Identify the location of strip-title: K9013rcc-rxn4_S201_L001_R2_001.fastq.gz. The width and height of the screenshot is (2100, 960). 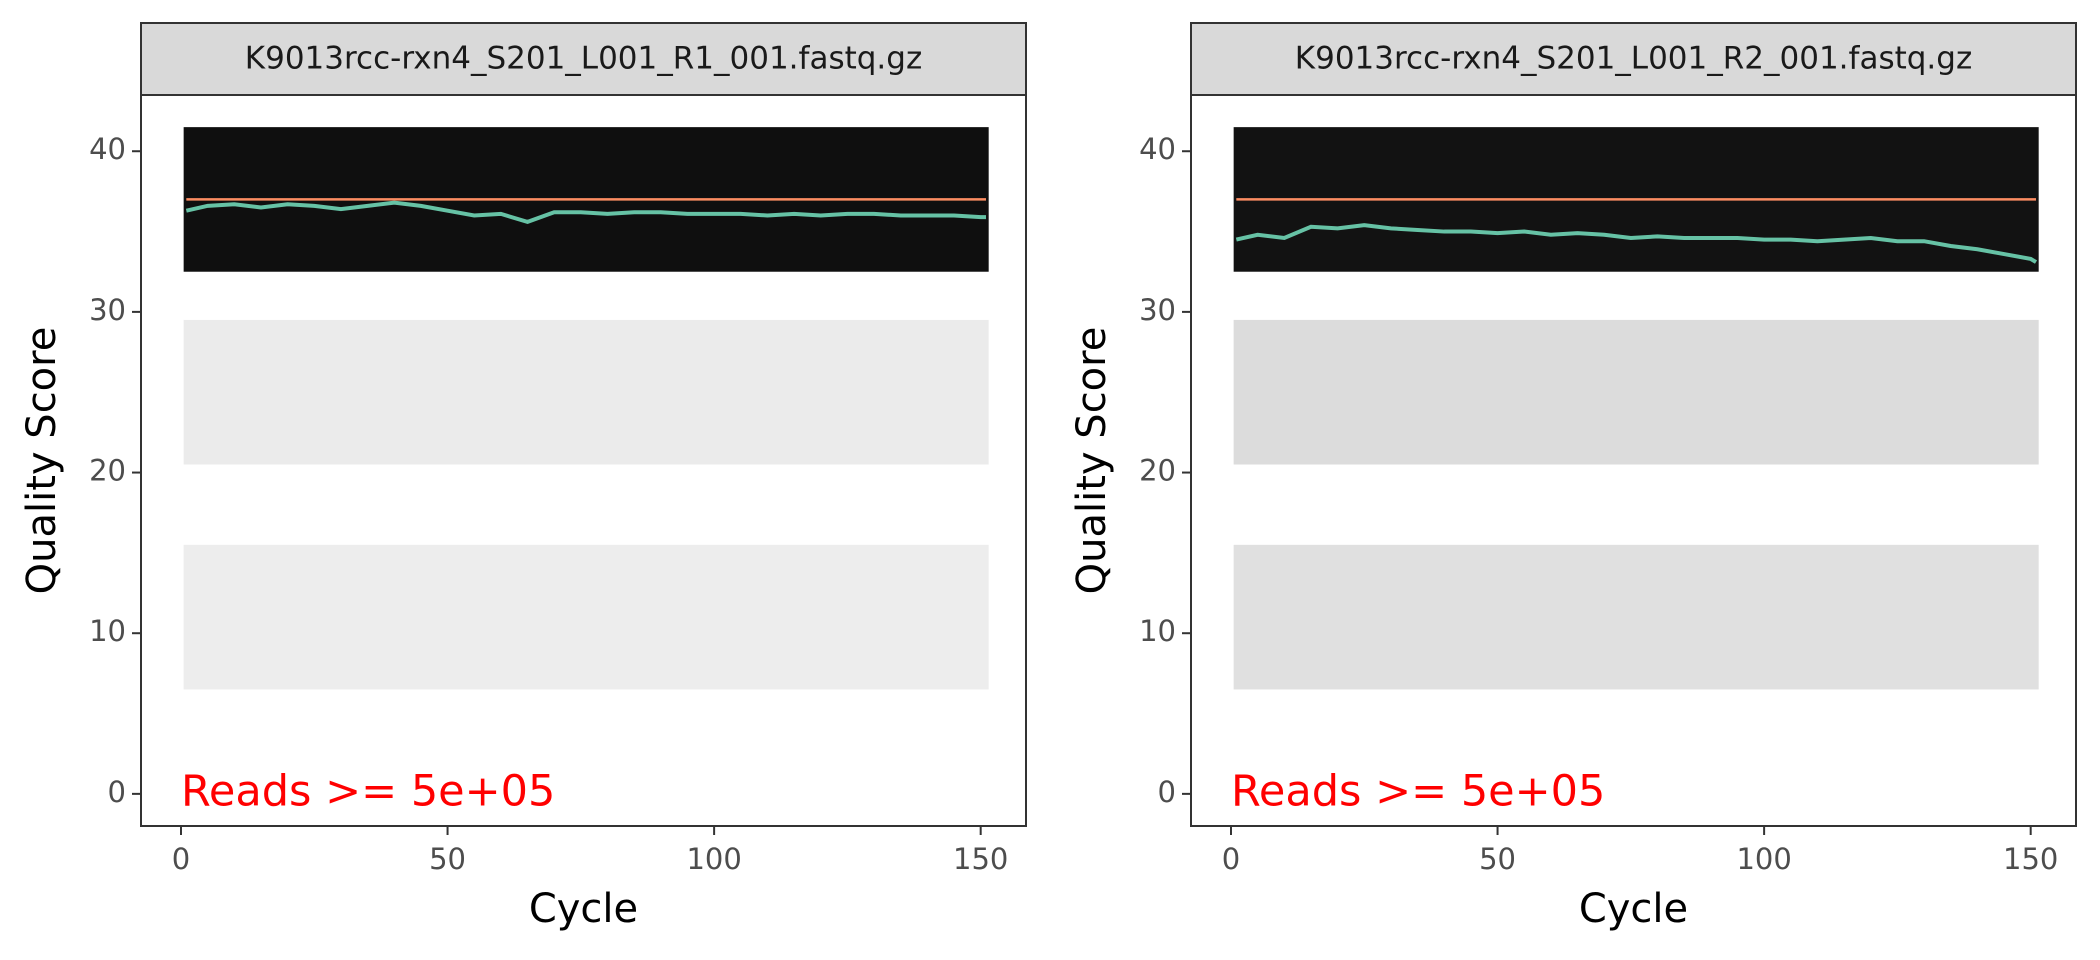
(1633, 59).